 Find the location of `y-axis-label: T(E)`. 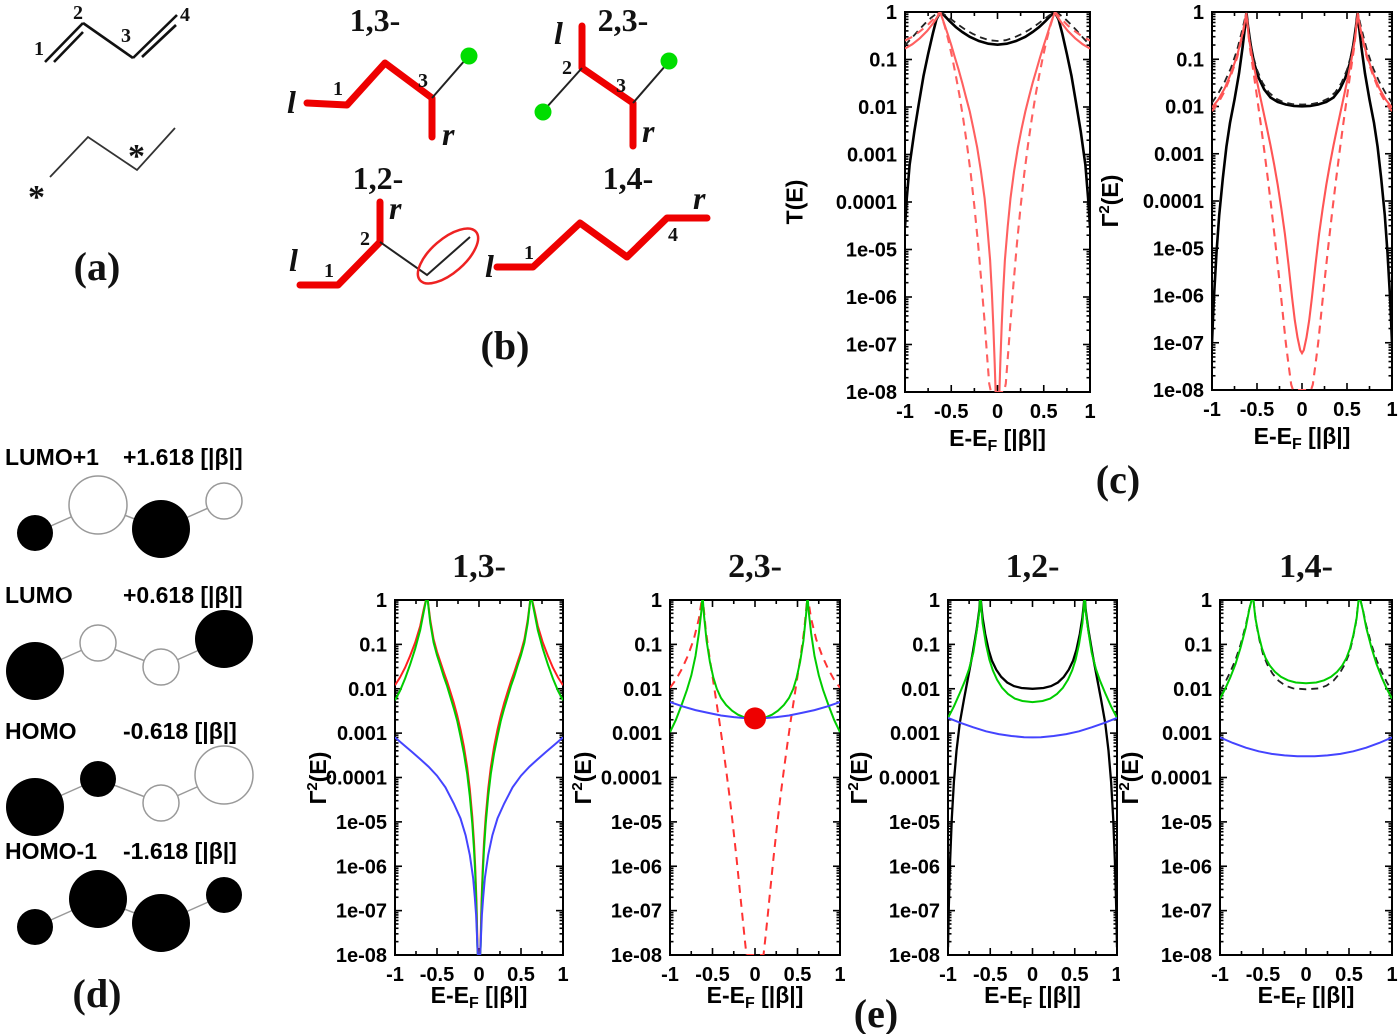

y-axis-label: T(E) is located at coordinates (794, 202).